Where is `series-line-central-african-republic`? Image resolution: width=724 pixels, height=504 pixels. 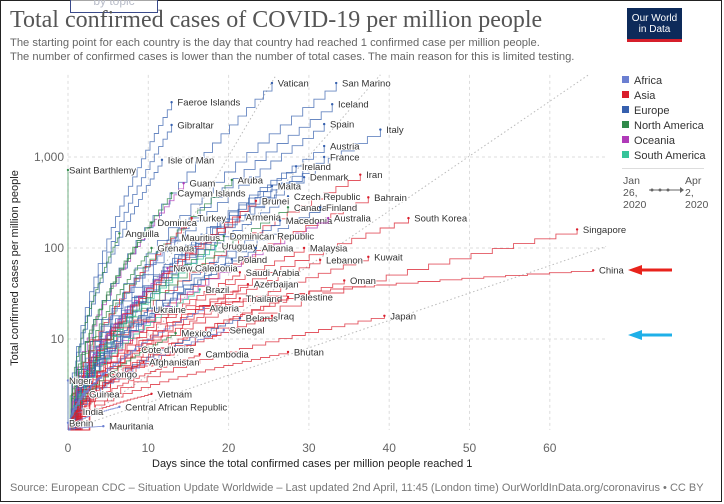
series-line-central-african-republic is located at coordinates (94, 418).